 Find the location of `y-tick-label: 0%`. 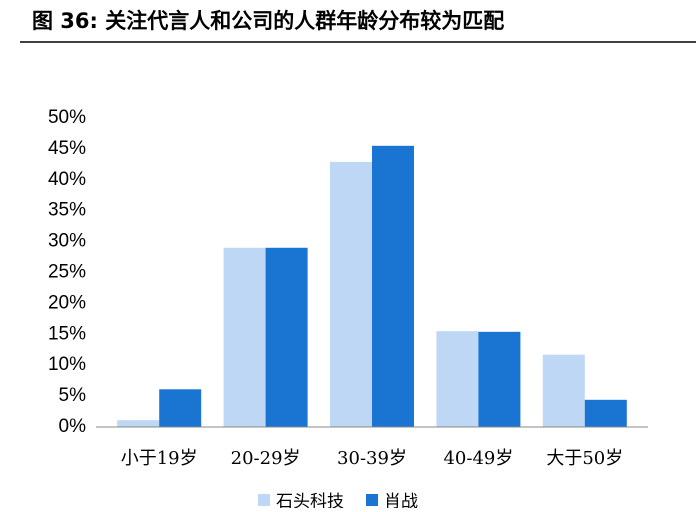

y-tick-label: 0% is located at coordinates (73, 426).